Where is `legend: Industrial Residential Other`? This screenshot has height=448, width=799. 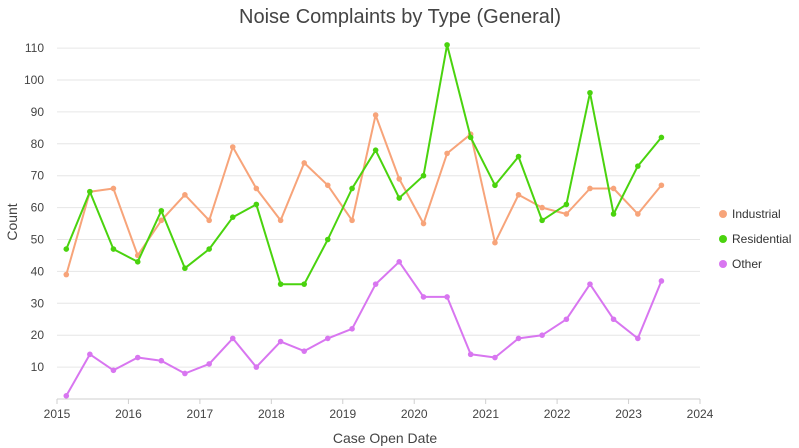
legend: Industrial Residential Other is located at coordinates (755, 239).